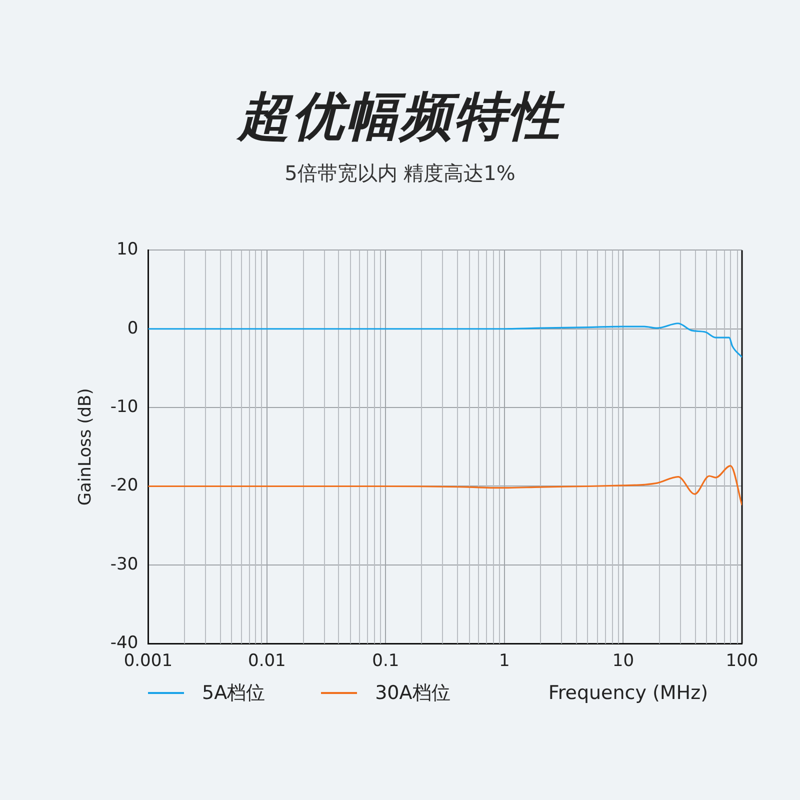  I want to click on x-tick-label: 1, so click(504, 661).